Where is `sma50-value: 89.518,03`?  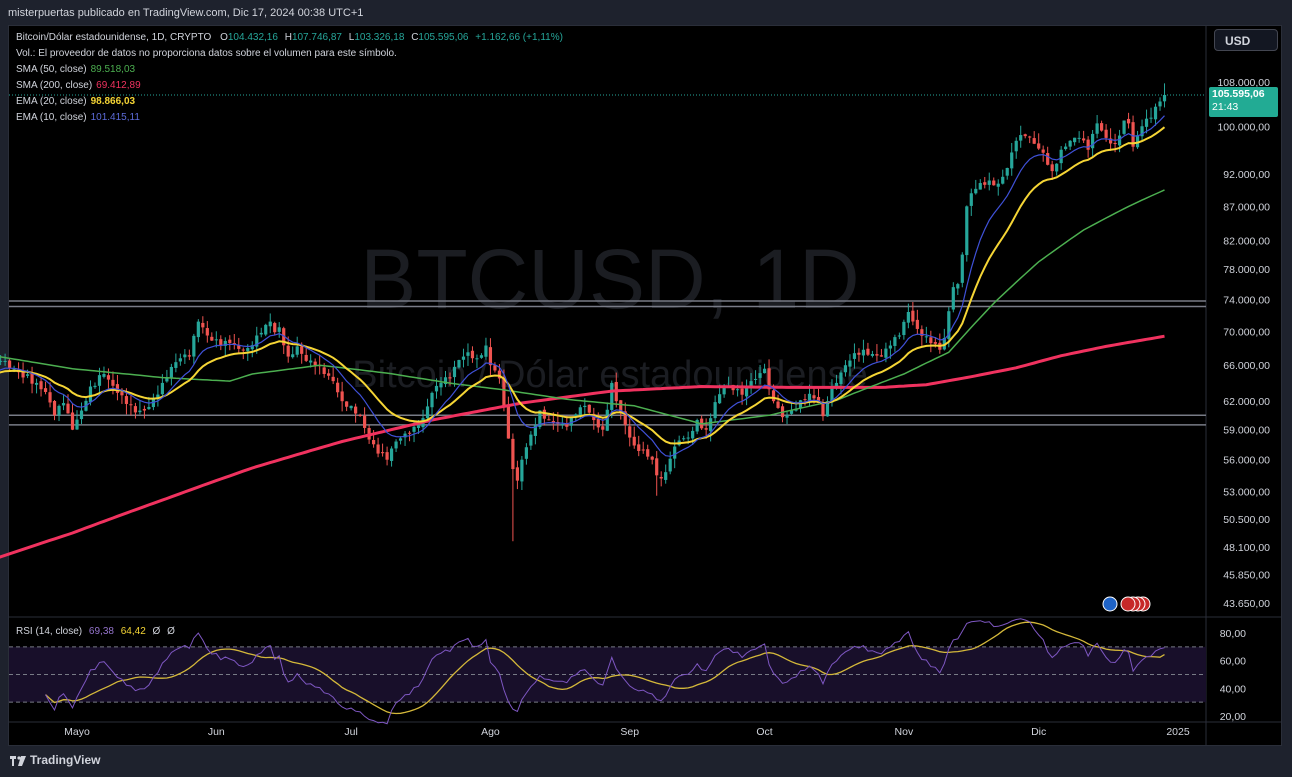
sma50-value: 89.518,03 is located at coordinates (113, 69).